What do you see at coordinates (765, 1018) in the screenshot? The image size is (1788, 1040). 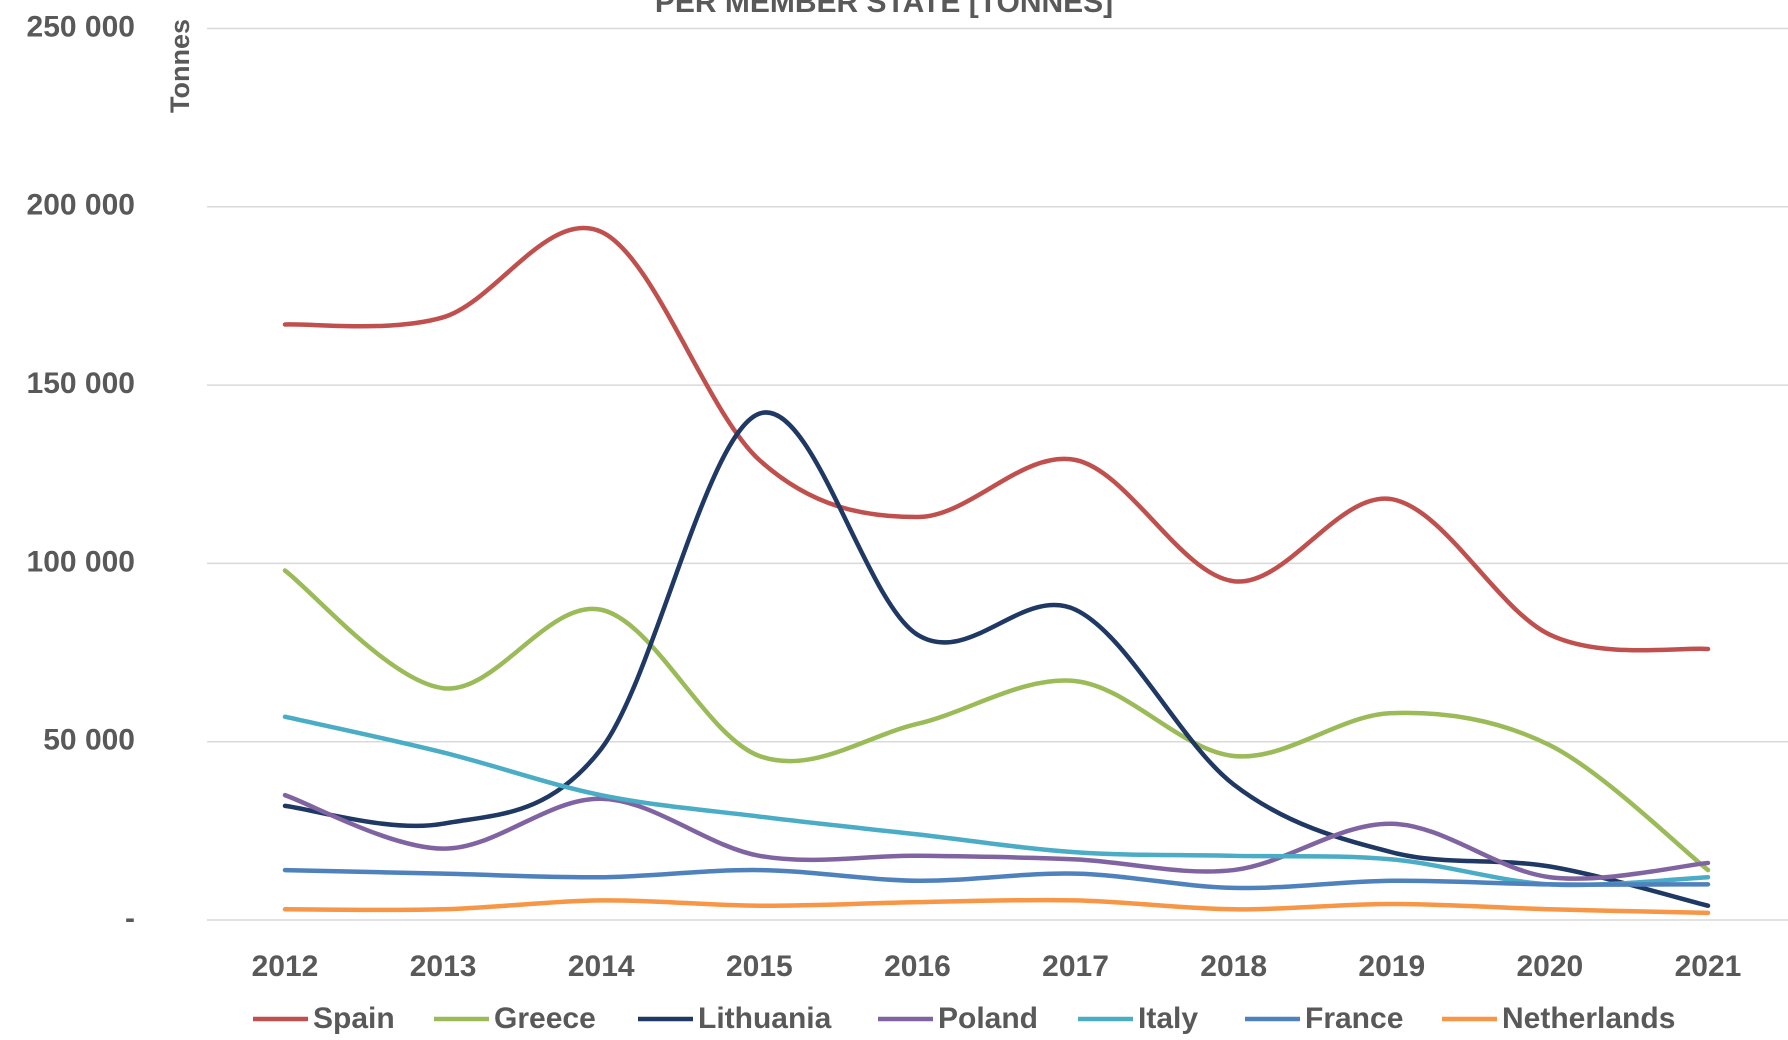 I see `legend-label: Lithuania` at bounding box center [765, 1018].